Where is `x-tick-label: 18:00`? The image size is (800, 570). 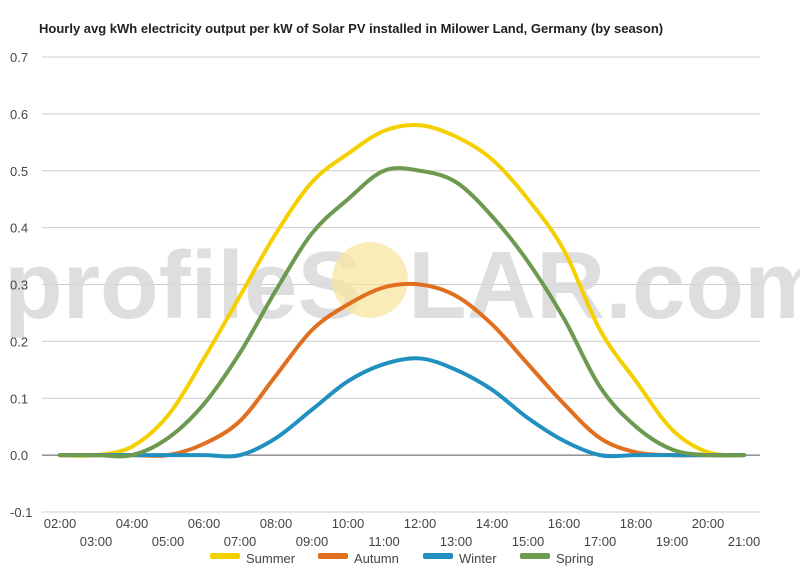
x-tick-label: 18:00 is located at coordinates (636, 523).